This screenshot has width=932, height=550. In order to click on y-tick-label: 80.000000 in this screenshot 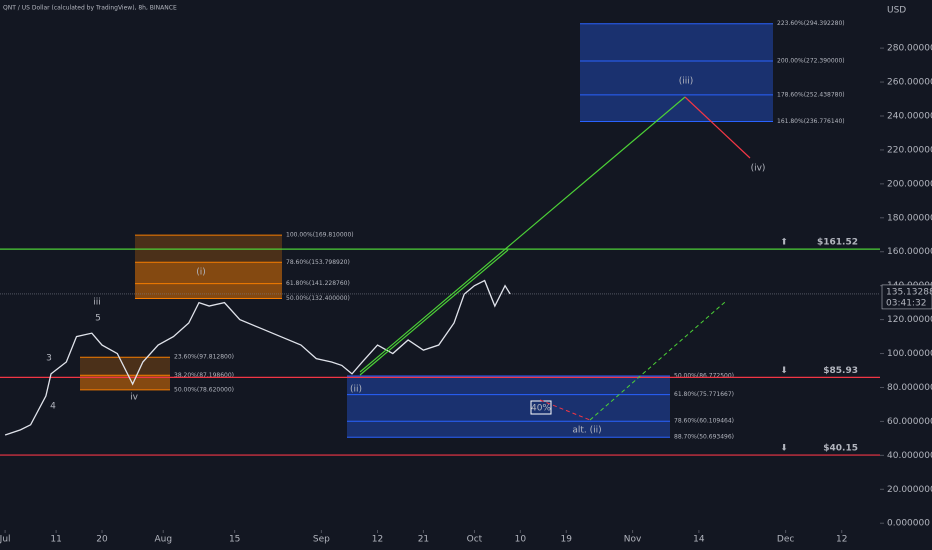, I will do `click(909, 388)`.